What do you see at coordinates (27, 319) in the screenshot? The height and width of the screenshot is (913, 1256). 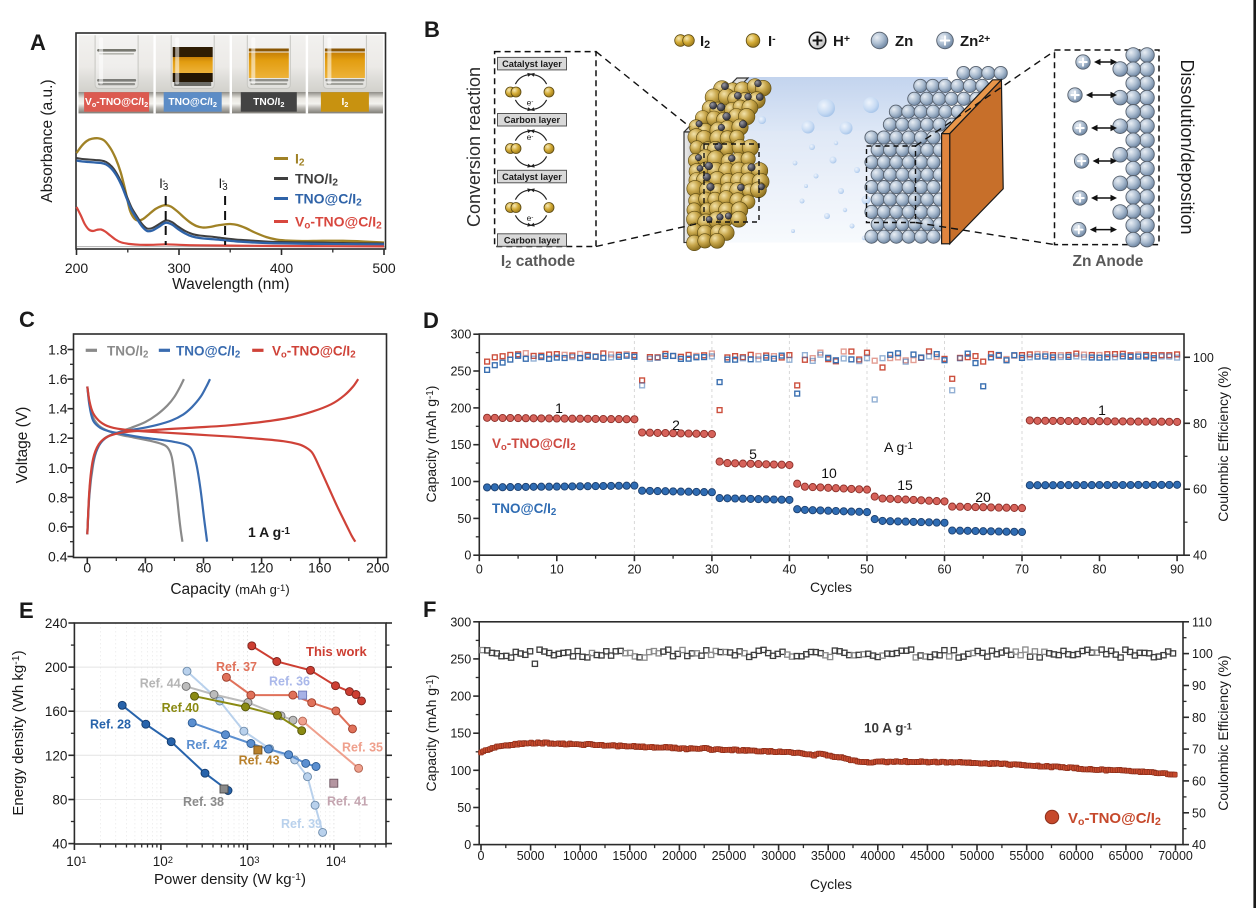 I see `svg-text: C` at bounding box center [27, 319].